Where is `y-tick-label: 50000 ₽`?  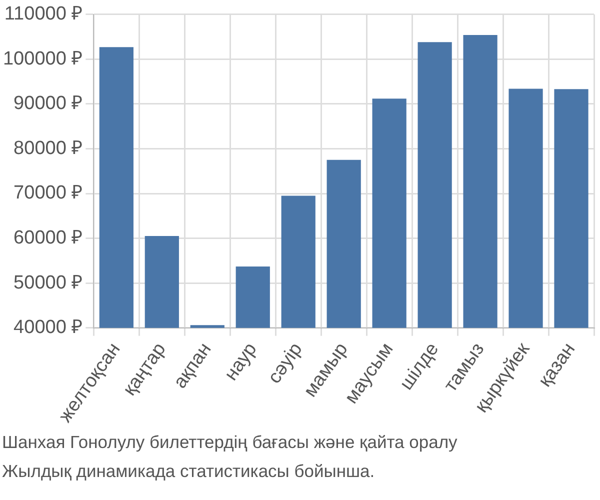 y-tick-label: 50000 ₽ is located at coordinates (48, 283).